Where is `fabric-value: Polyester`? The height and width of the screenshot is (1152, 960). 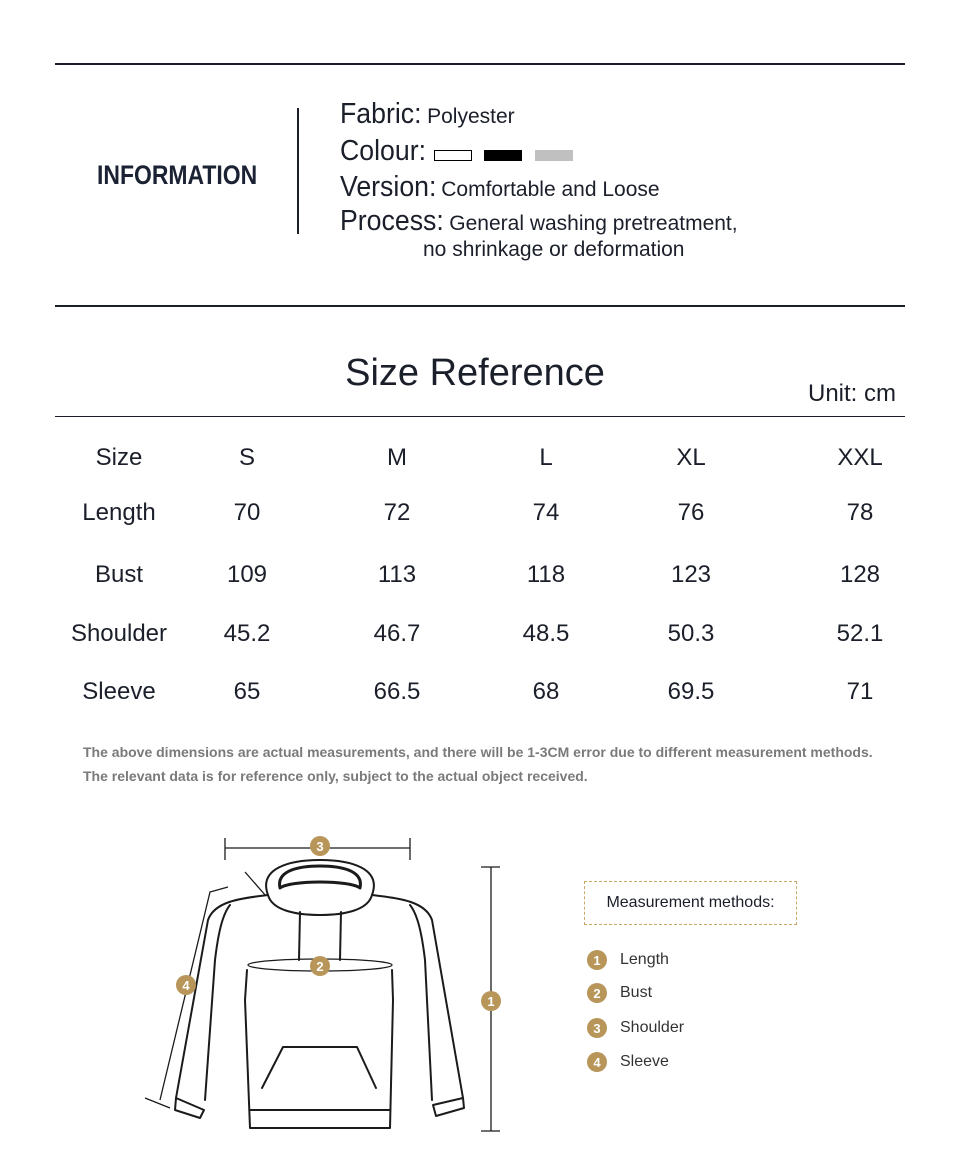 fabric-value: Polyester is located at coordinates (471, 116).